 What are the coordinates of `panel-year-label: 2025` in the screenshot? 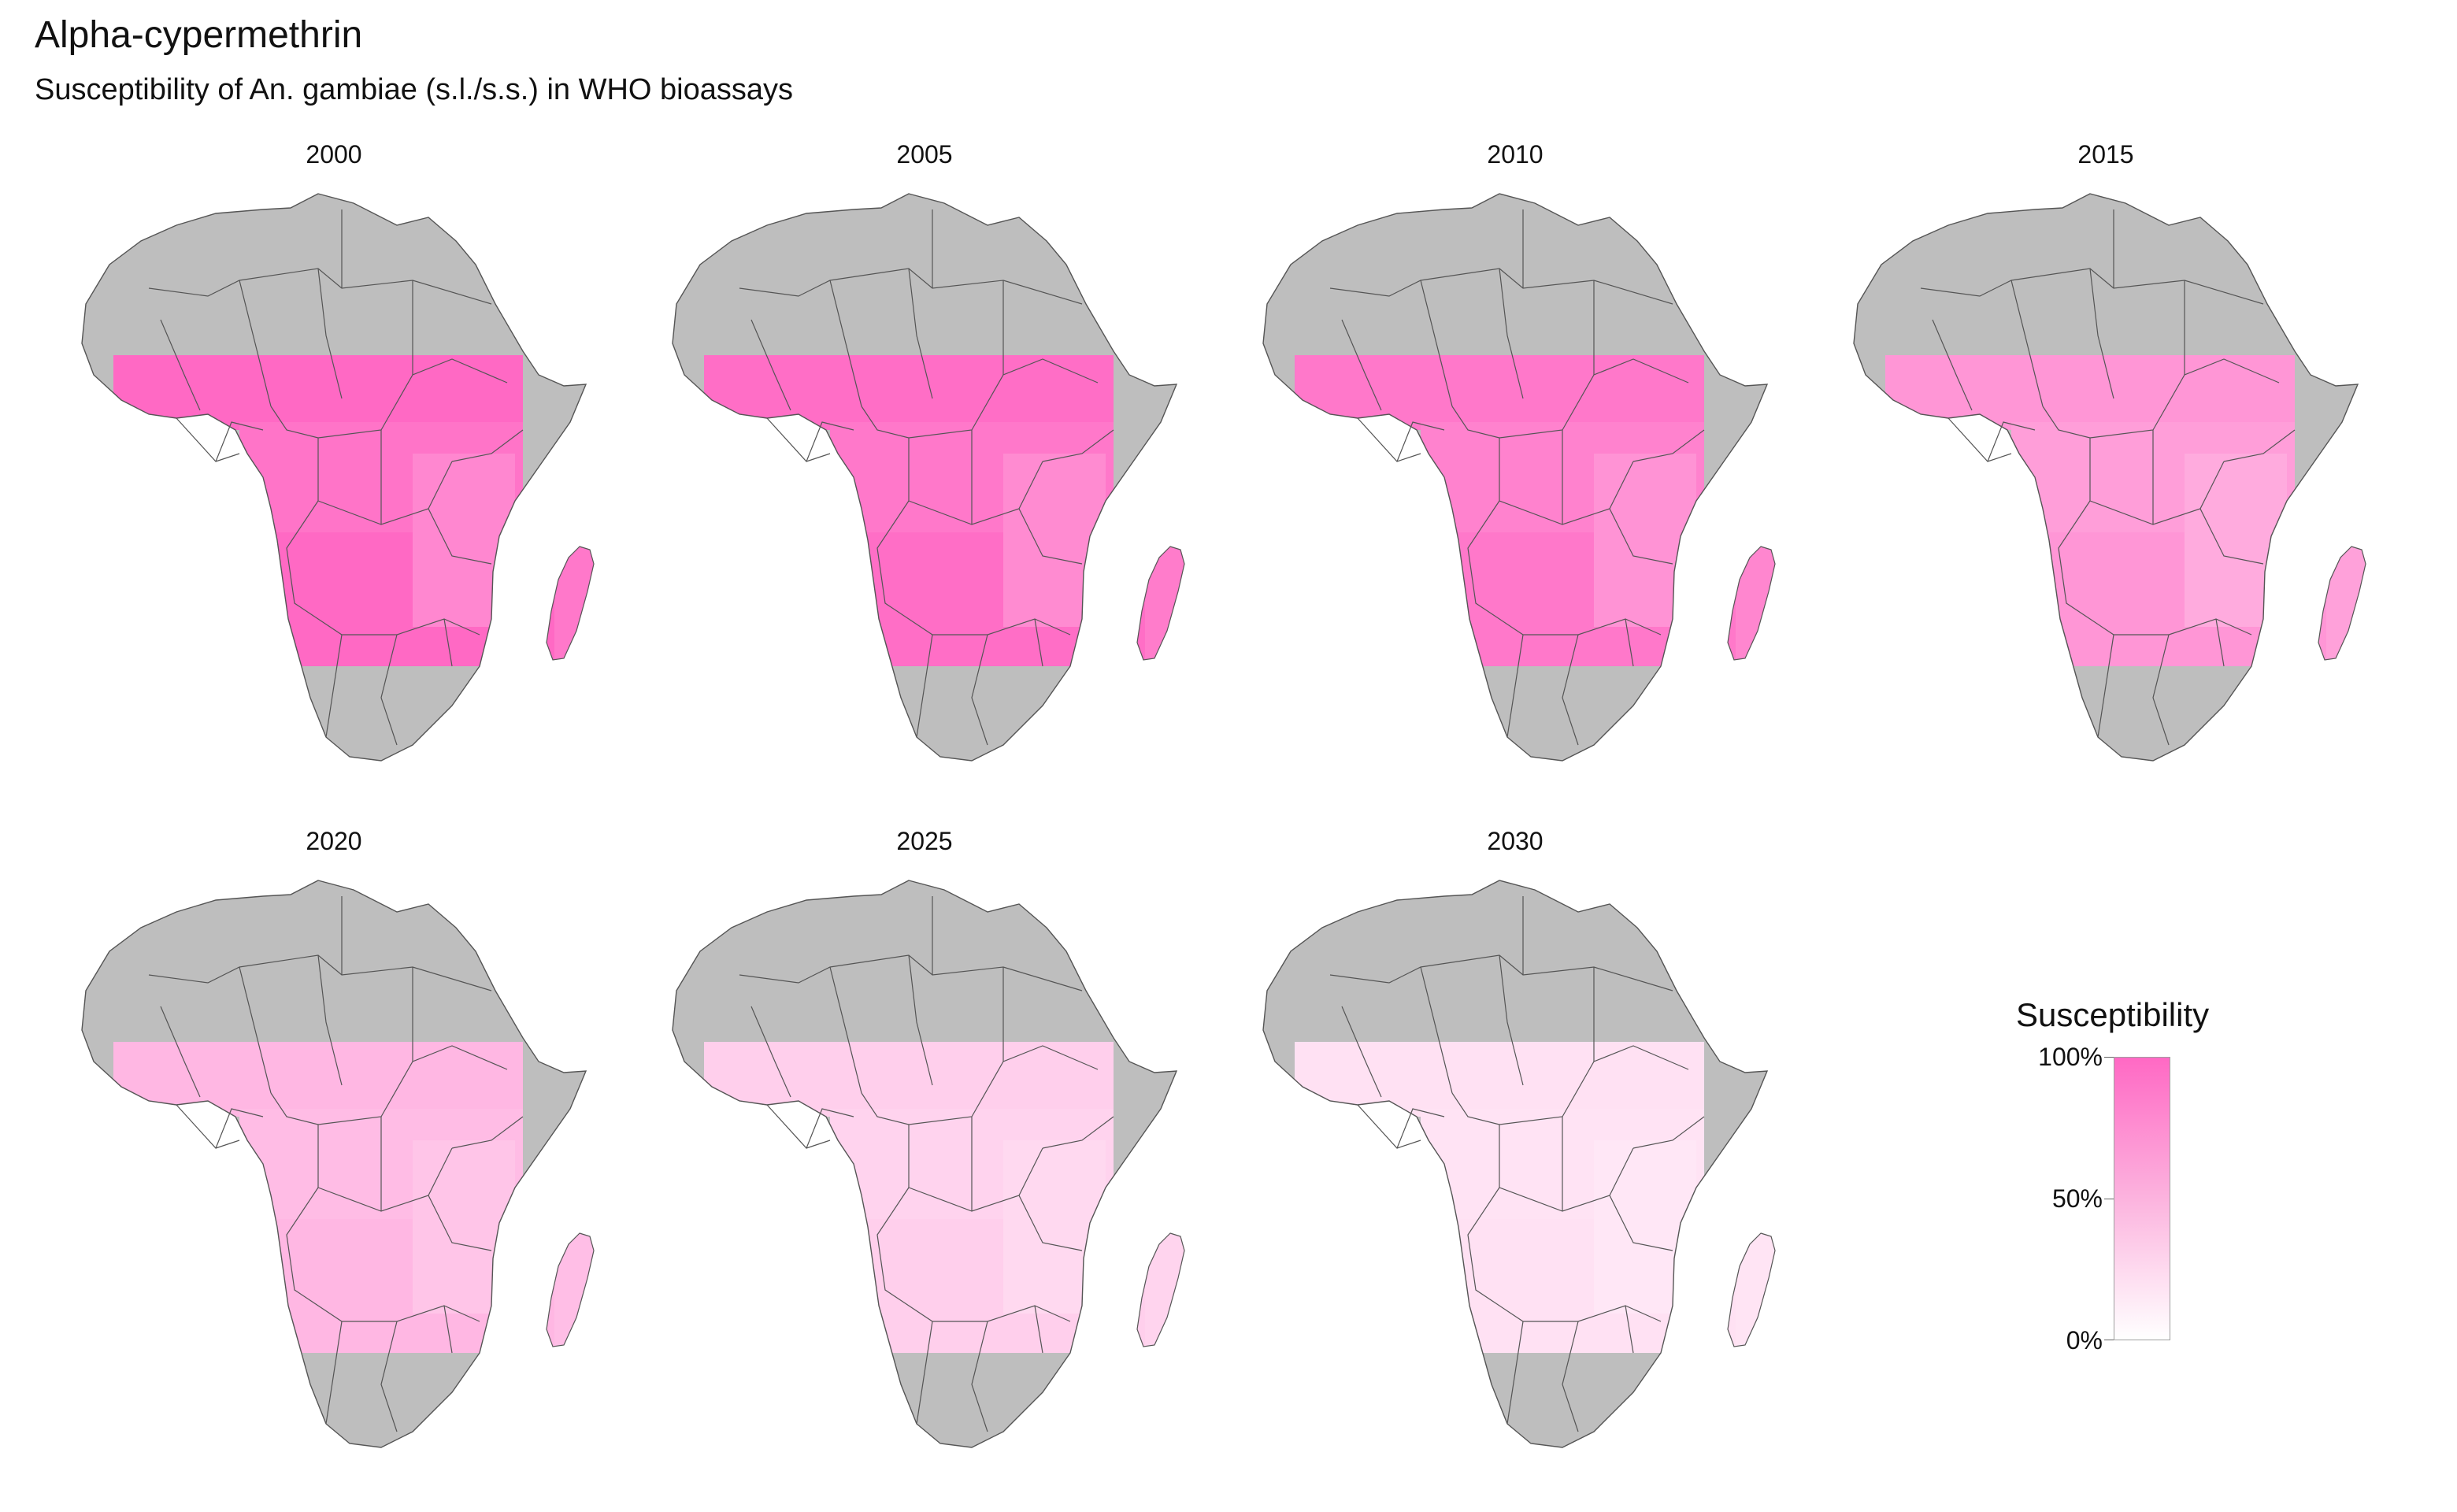 It's located at (924, 841).